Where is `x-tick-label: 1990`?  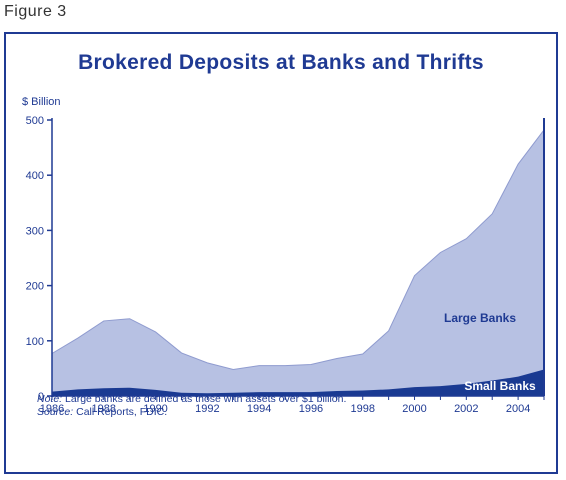
x-tick-label: 1990 is located at coordinates (155, 409).